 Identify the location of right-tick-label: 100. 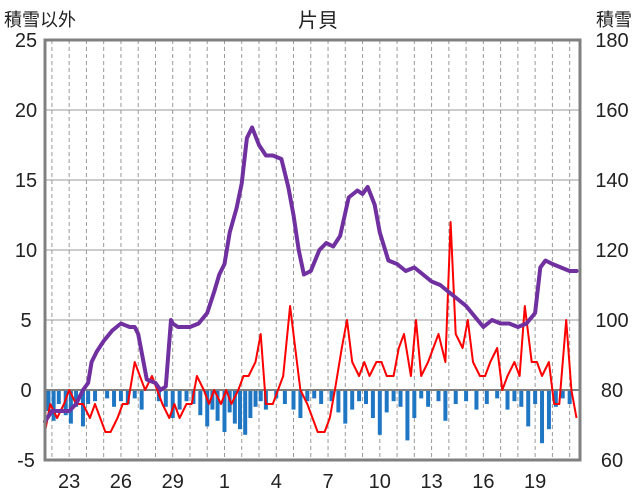
(611, 321).